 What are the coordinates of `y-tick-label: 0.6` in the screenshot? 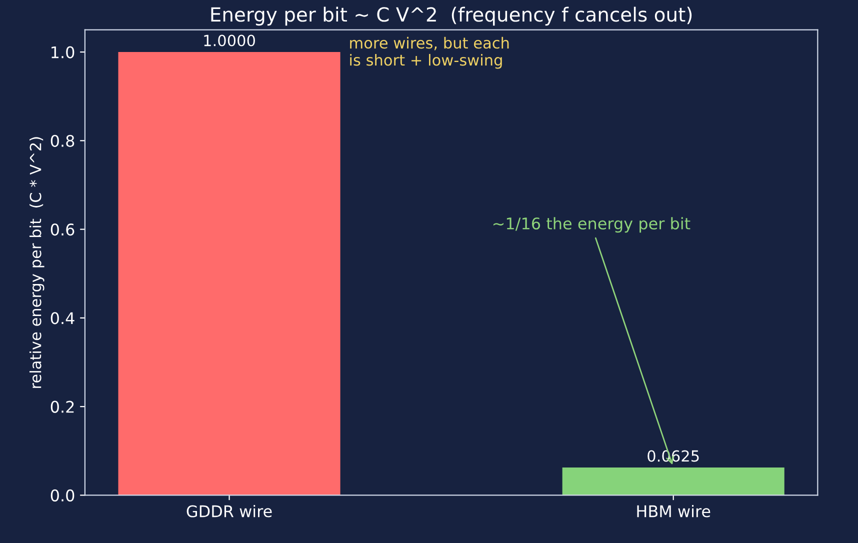 It's located at (62, 230).